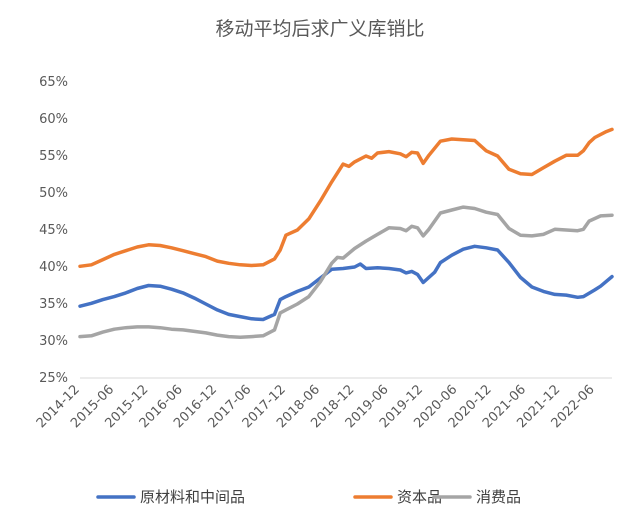 The height and width of the screenshot is (528, 640). Describe the element at coordinates (53, 82) in the screenshot. I see `y-tick-label: 65%` at that location.